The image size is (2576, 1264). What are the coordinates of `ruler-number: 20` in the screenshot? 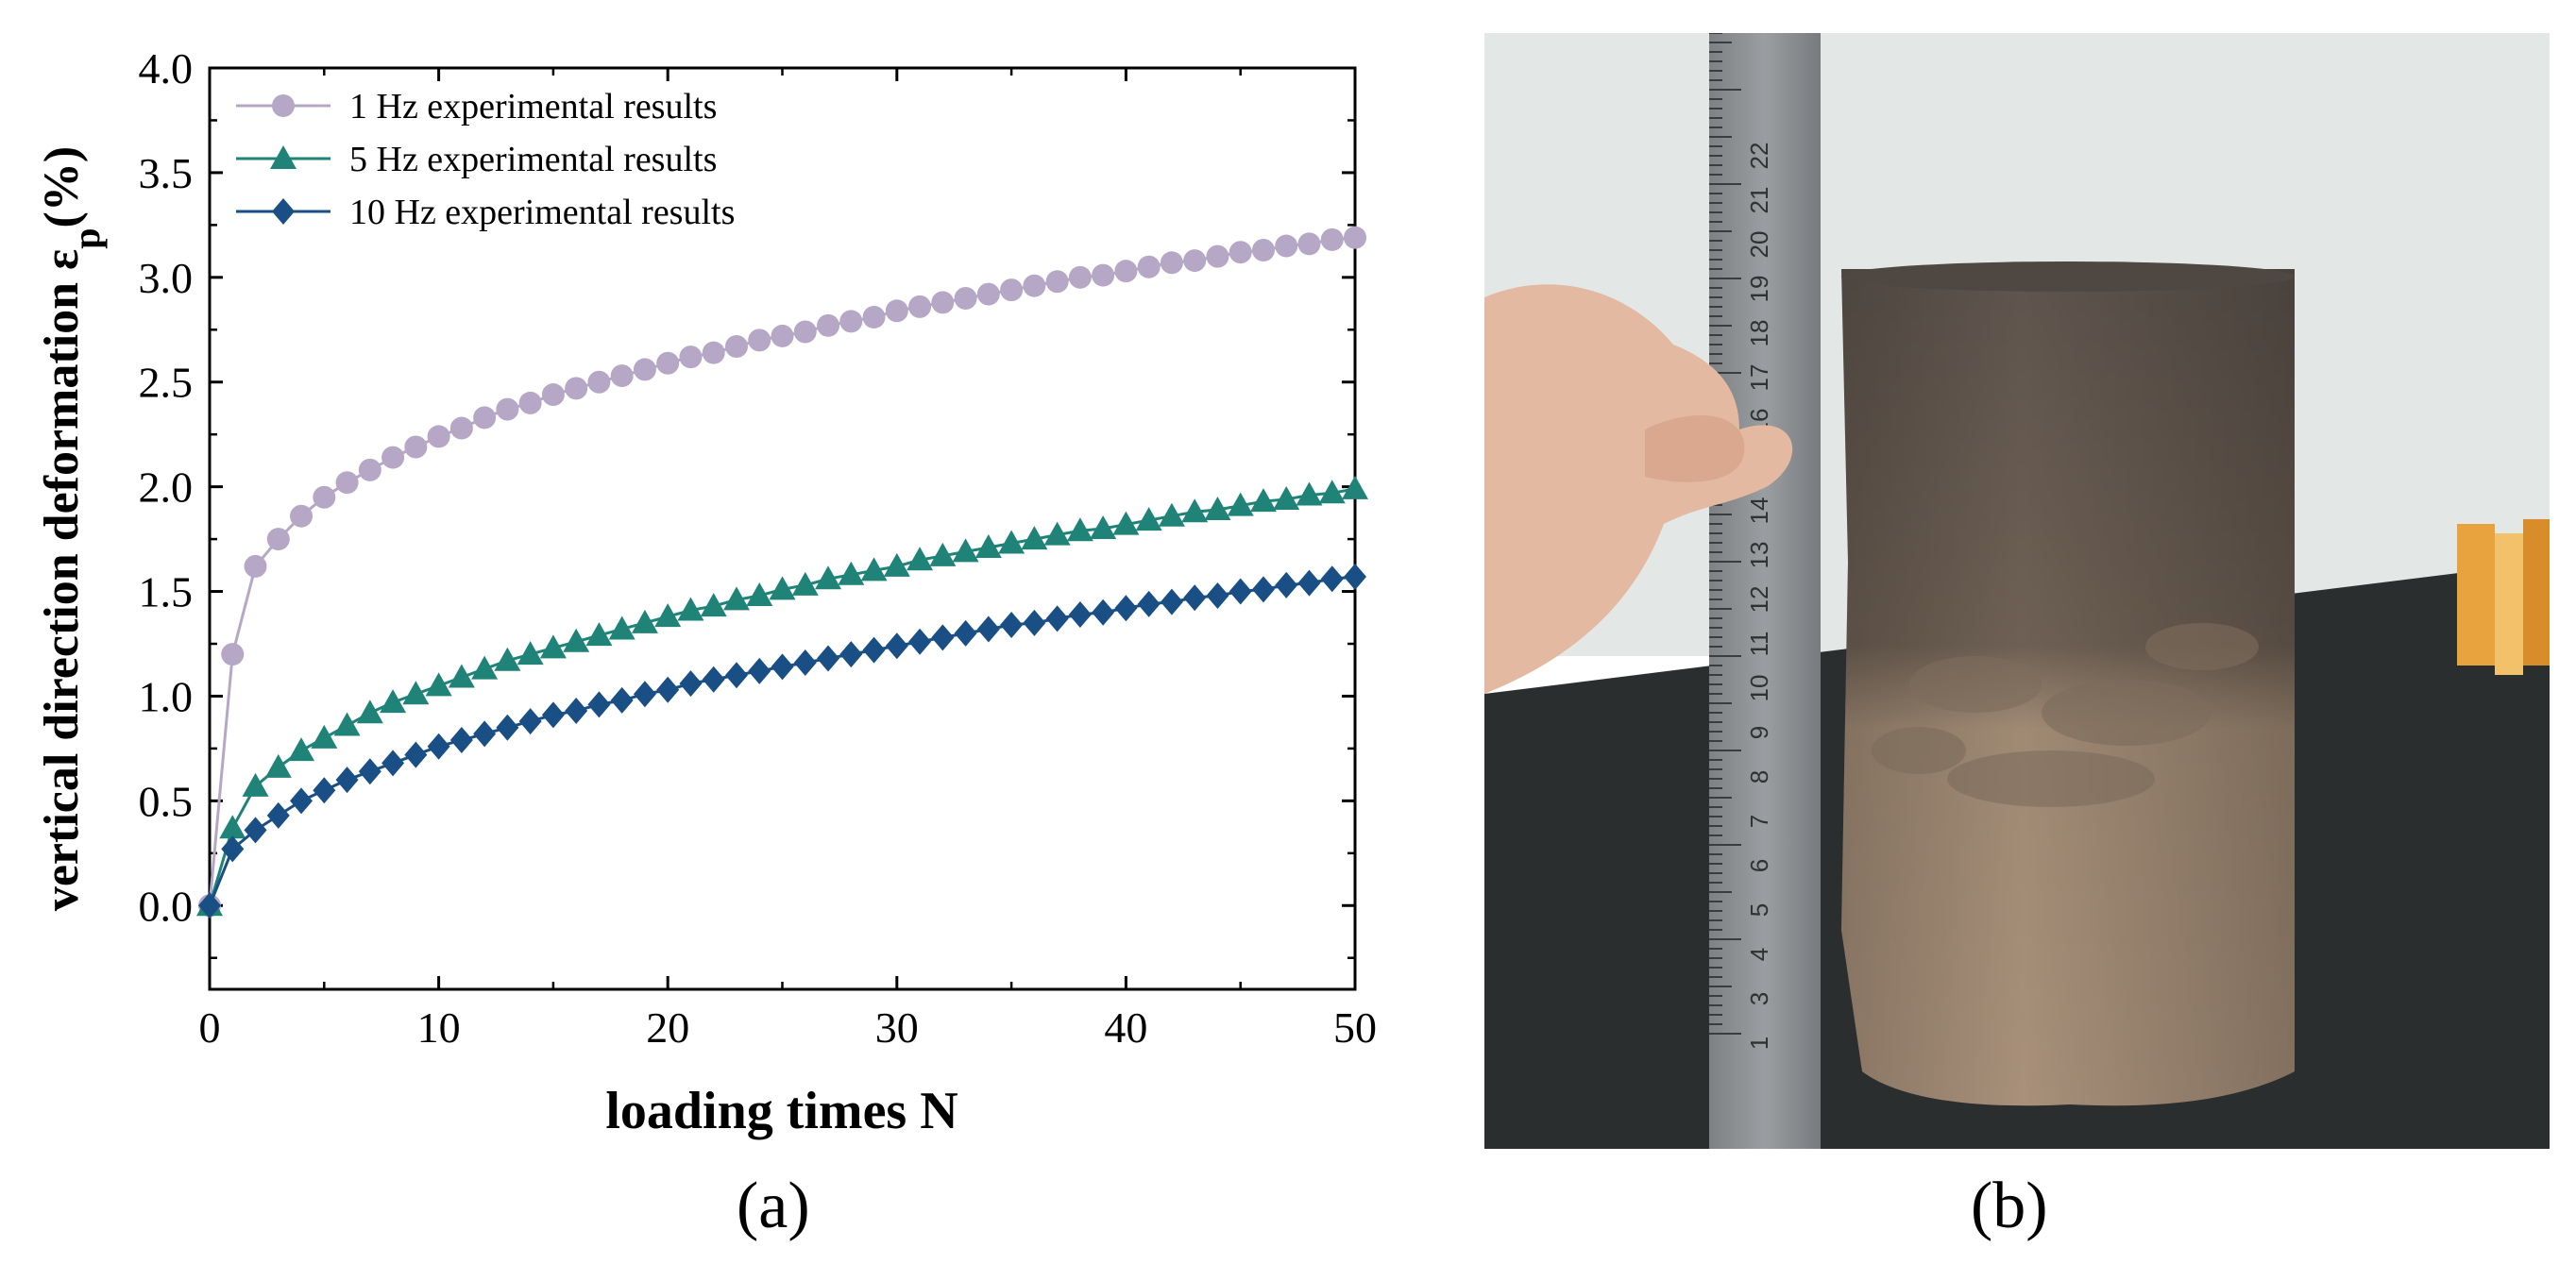 It's located at (1759, 245).